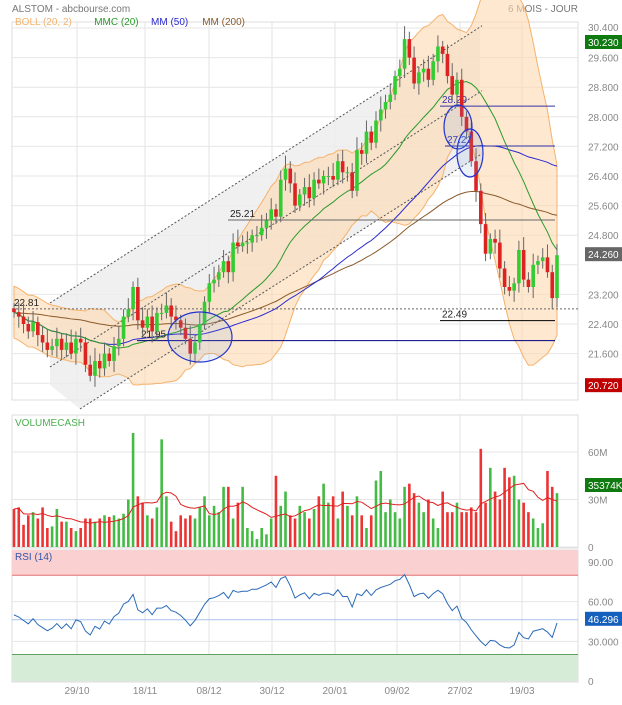  Describe the element at coordinates (603, 42) in the screenshot. I see `period-high-label-bg` at that location.